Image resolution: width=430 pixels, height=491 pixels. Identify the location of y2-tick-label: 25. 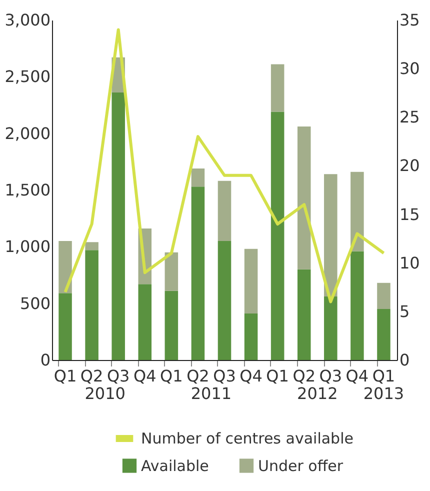
(410, 117).